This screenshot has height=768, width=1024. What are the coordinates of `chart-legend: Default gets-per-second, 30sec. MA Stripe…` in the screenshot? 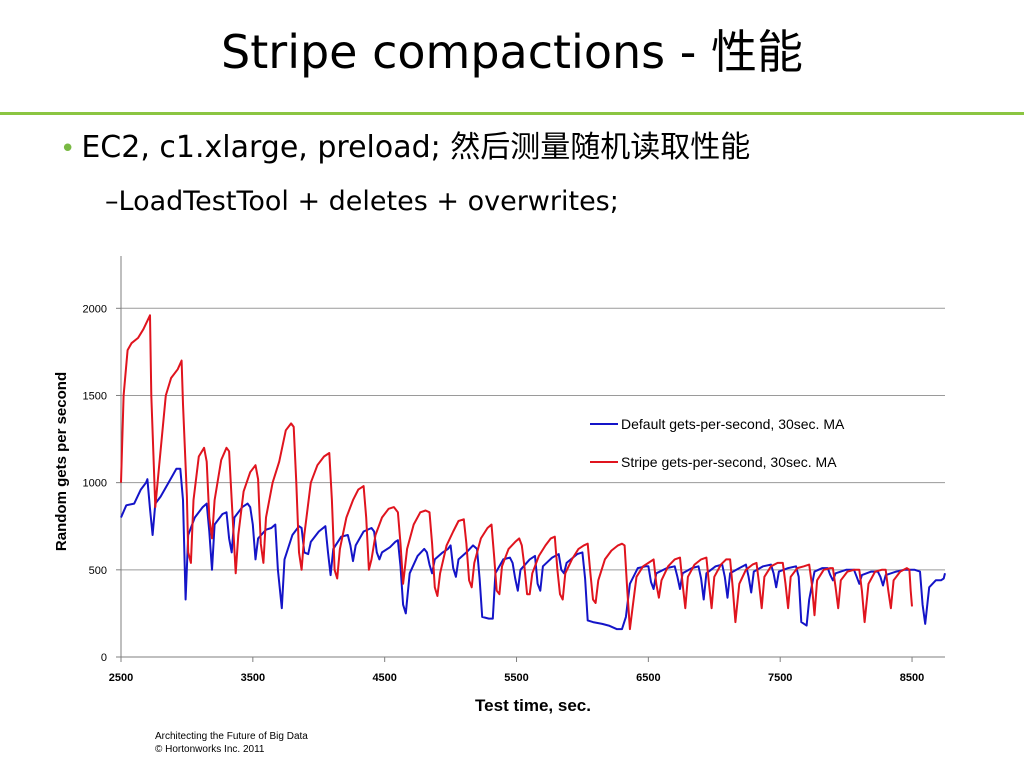 It's located at (717, 443).